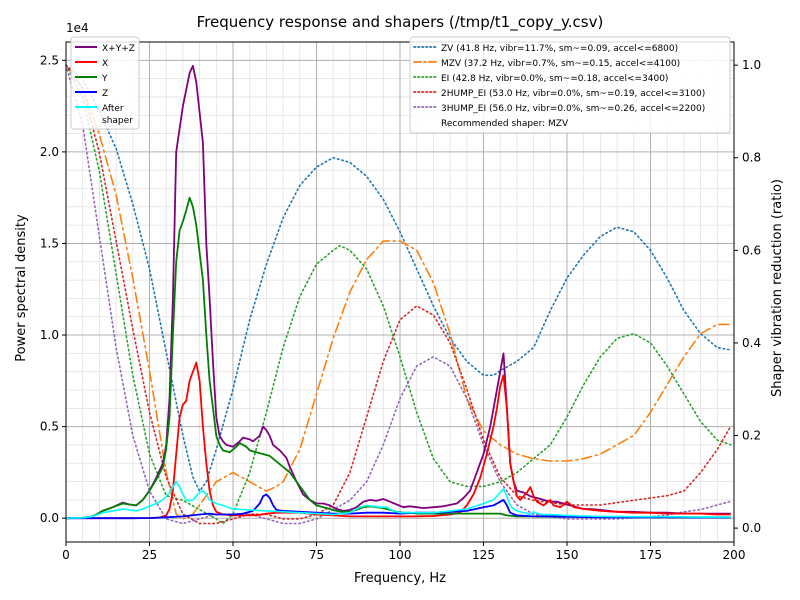  Describe the element at coordinates (232, 555) in the screenshot. I see `x-tick-label: 50` at that location.